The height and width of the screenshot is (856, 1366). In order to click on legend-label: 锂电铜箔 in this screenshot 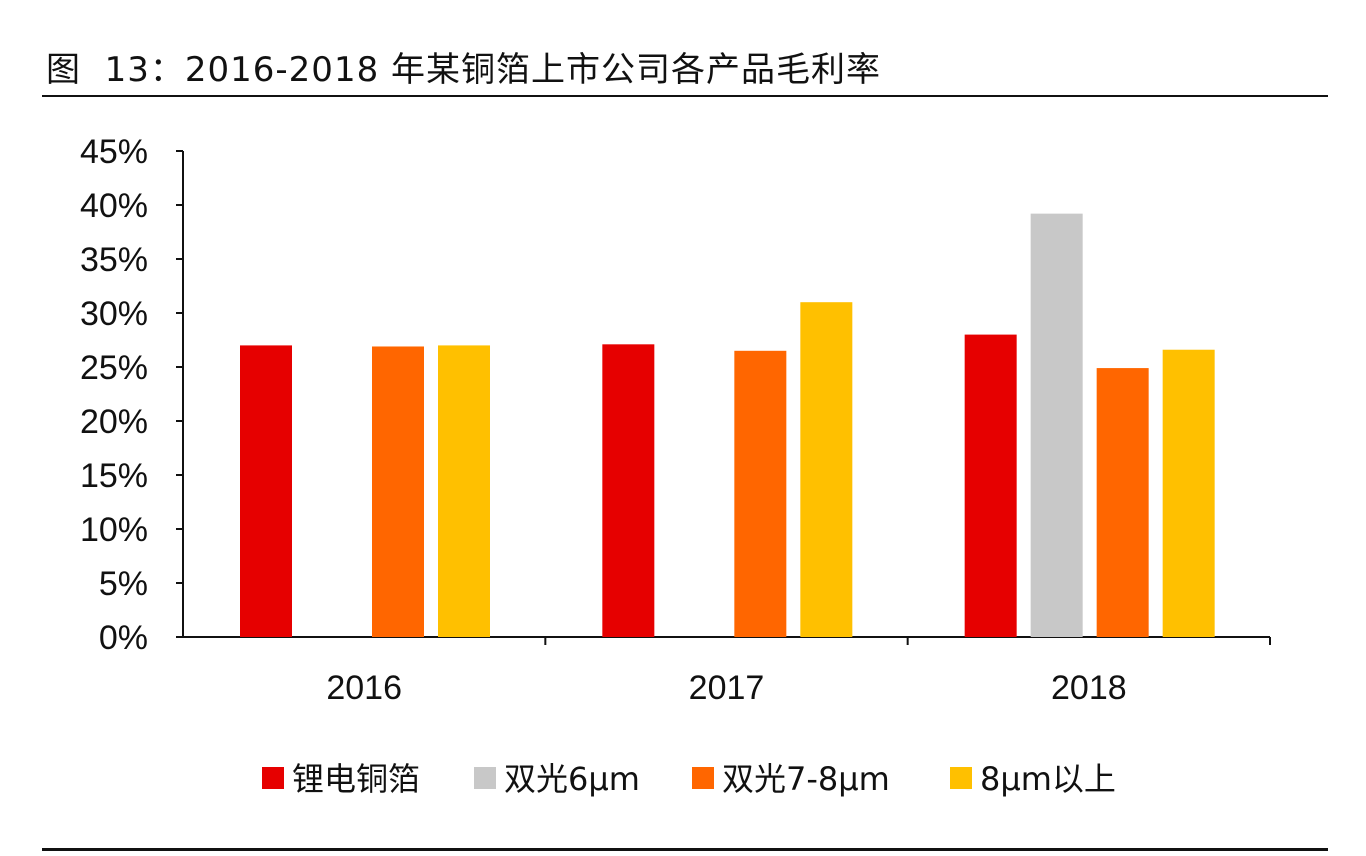, I will do `click(356, 779)`.